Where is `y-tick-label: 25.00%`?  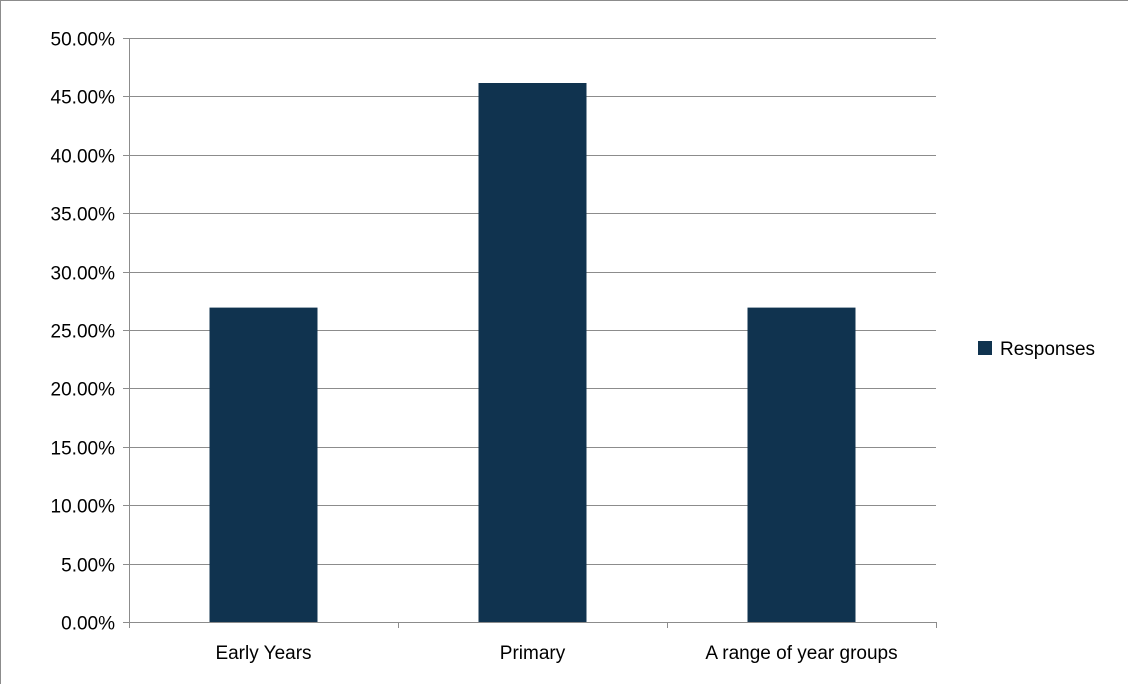
y-tick-label: 25.00% is located at coordinates (83, 332).